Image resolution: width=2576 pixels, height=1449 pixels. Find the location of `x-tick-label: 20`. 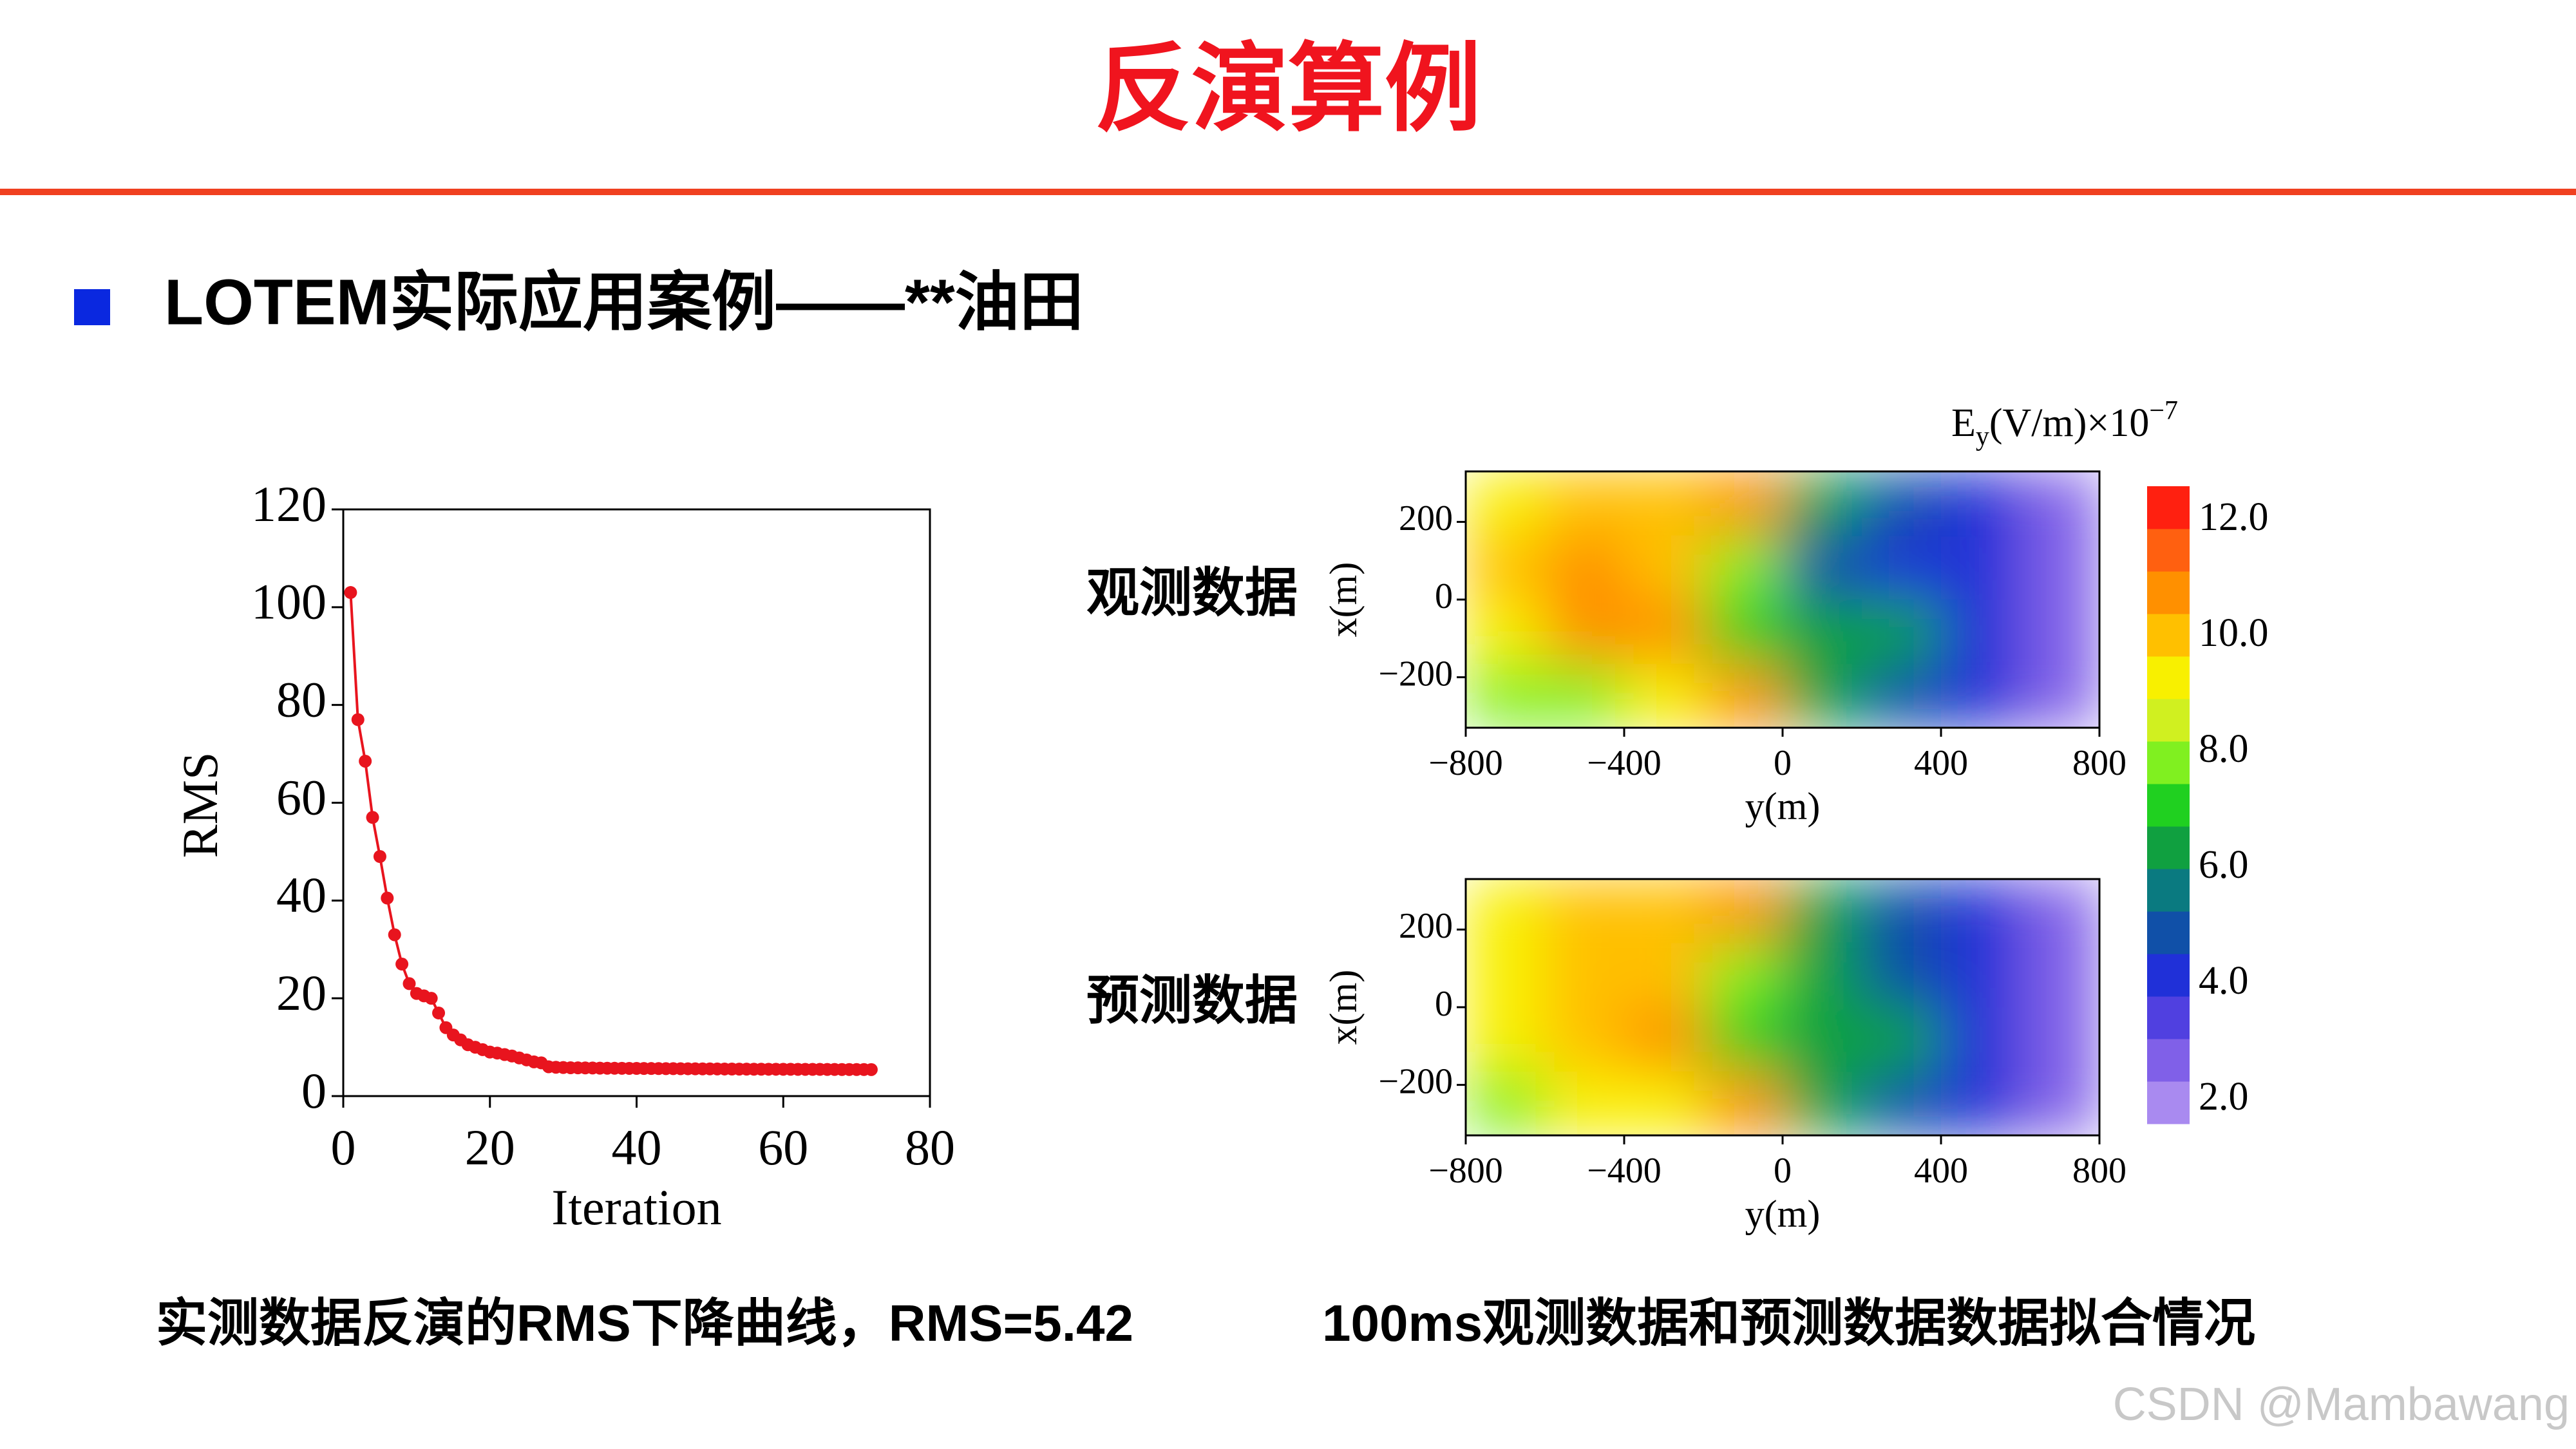

x-tick-label: 20 is located at coordinates (490, 1147).